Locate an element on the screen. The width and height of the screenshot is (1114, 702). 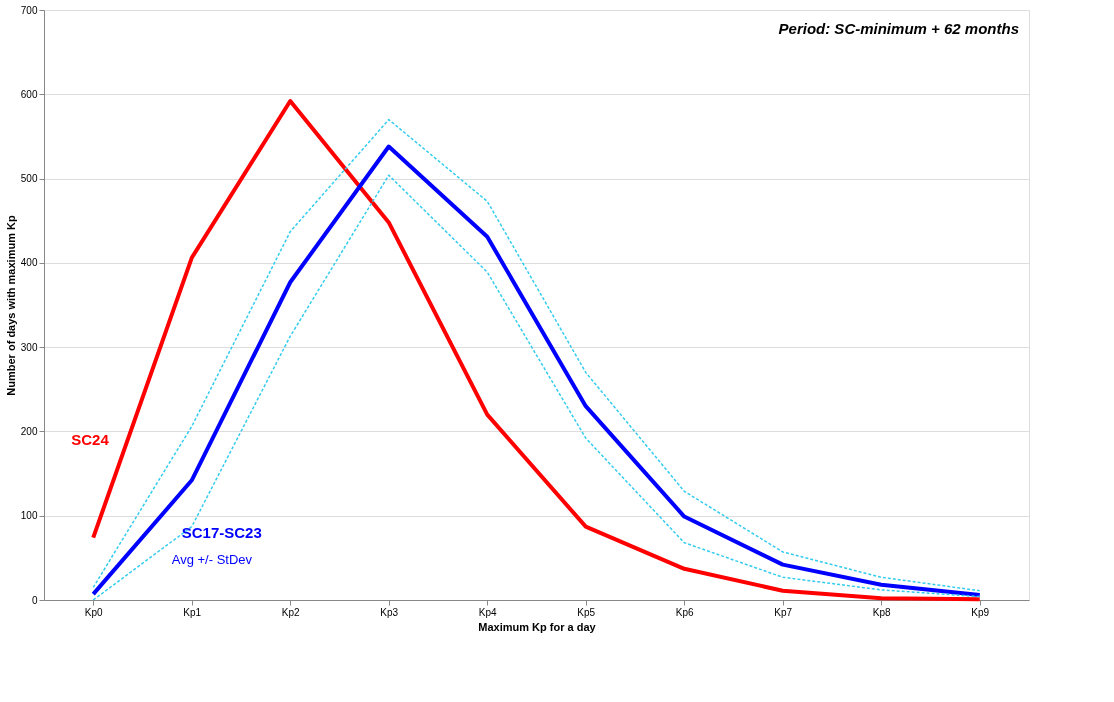
x-tick-label: Kp1 is located at coordinates (192, 612).